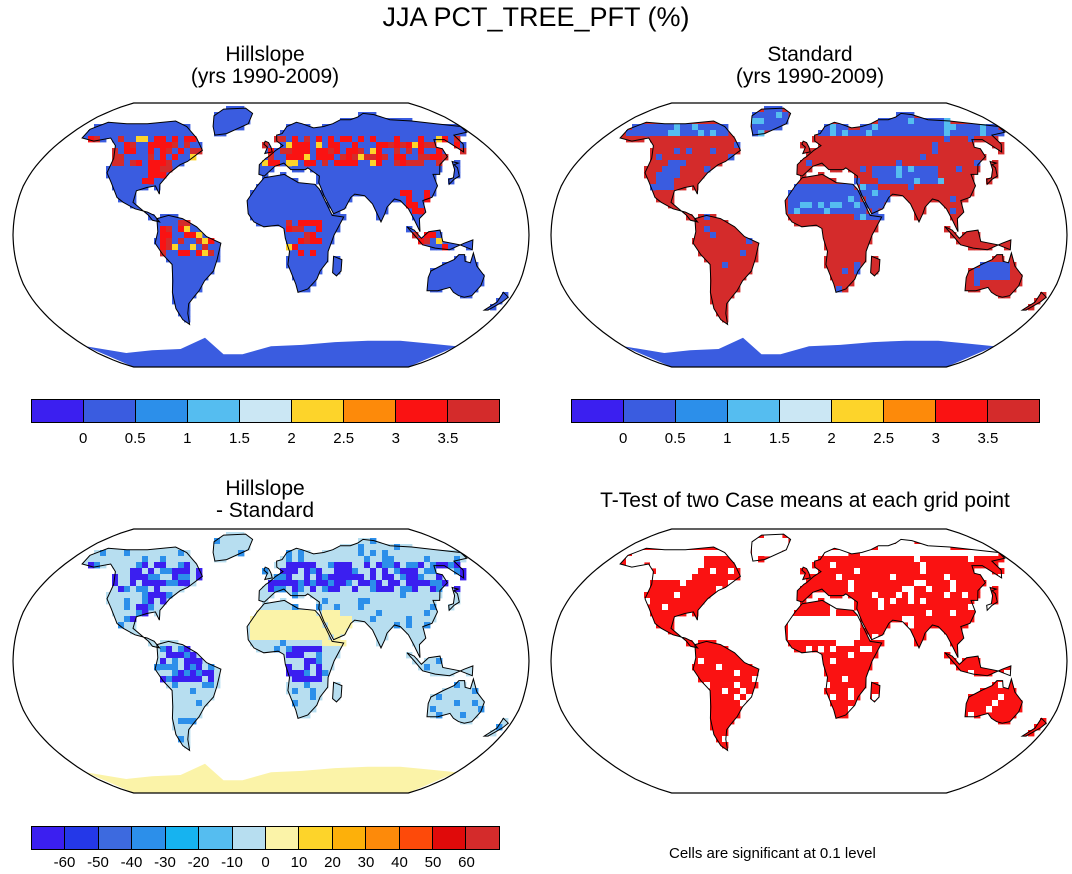 This screenshot has height=874, width=1072. What do you see at coordinates (831, 438) in the screenshot?
I see `colorbar-standard-tick-label: 2` at bounding box center [831, 438].